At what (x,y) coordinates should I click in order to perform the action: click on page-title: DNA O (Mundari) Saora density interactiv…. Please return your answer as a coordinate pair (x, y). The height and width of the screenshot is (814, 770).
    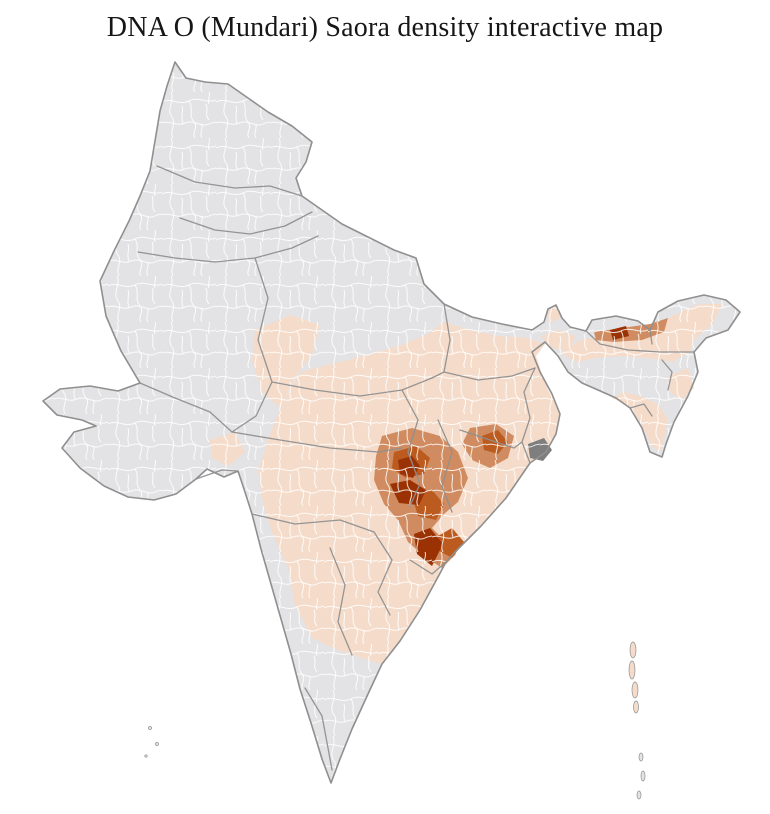
    Looking at the image, I should click on (385, 27).